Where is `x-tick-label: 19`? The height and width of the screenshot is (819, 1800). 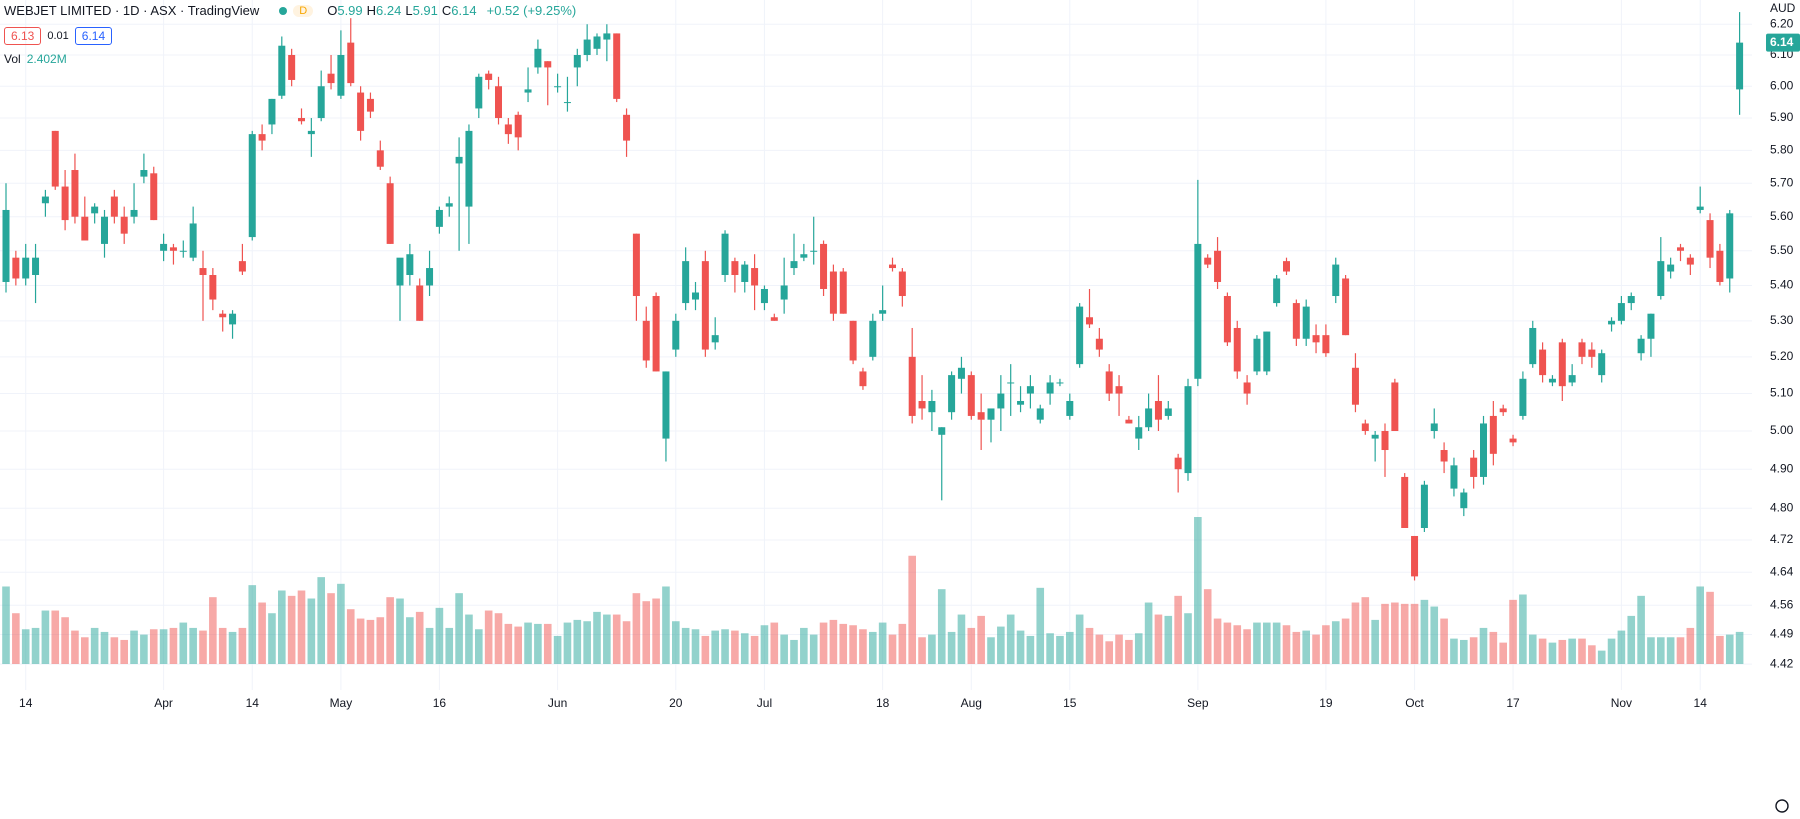
x-tick-label: 19 is located at coordinates (1326, 703).